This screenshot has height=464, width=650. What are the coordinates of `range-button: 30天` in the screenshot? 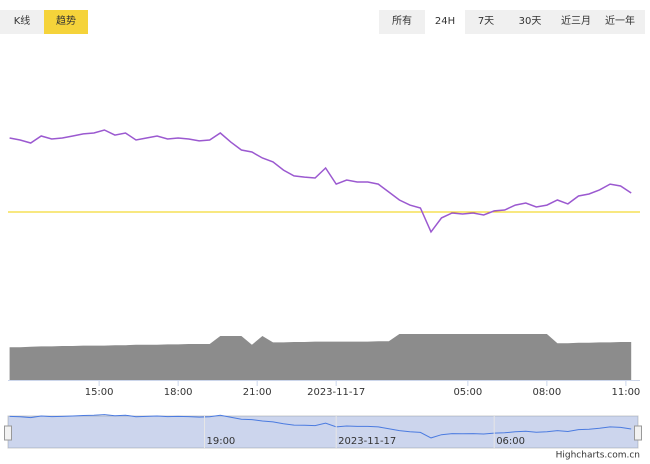 It's located at (530, 22).